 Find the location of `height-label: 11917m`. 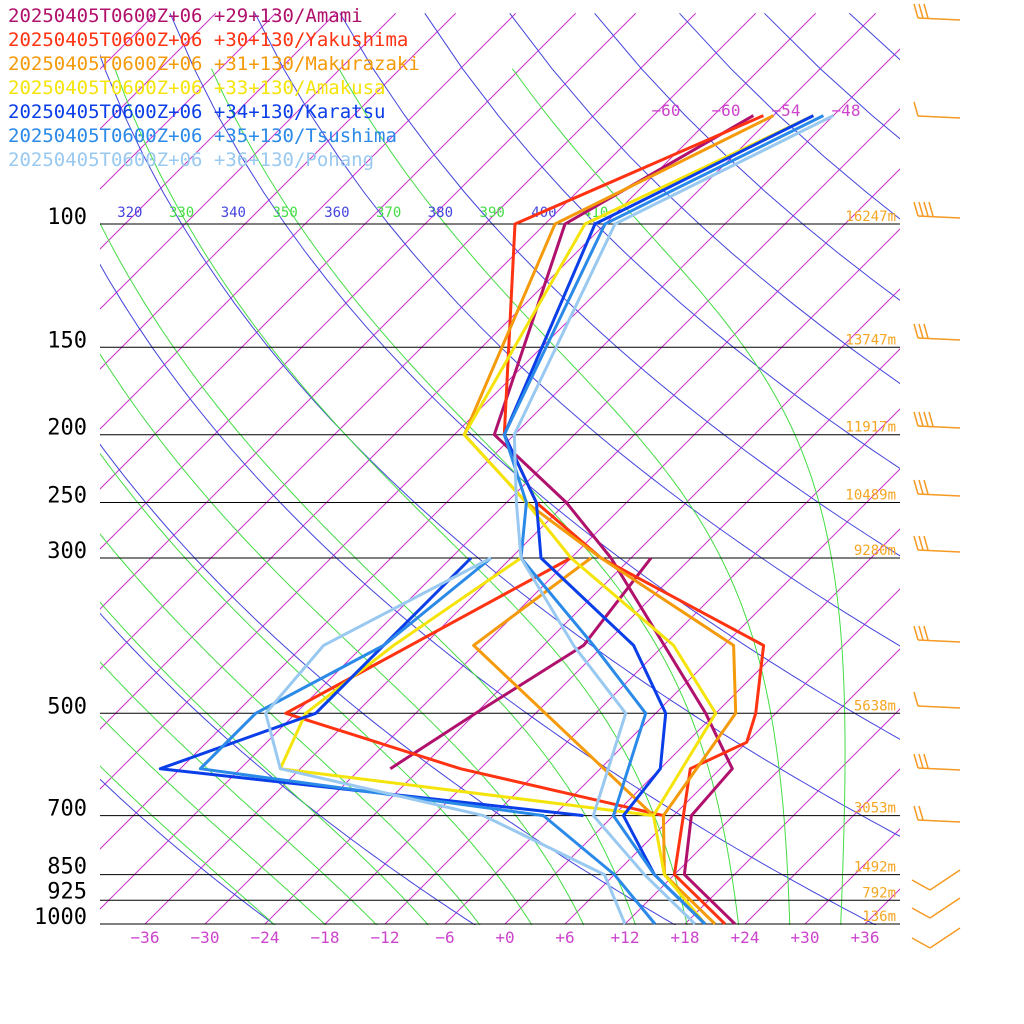

height-label: 11917m is located at coordinates (870, 428).